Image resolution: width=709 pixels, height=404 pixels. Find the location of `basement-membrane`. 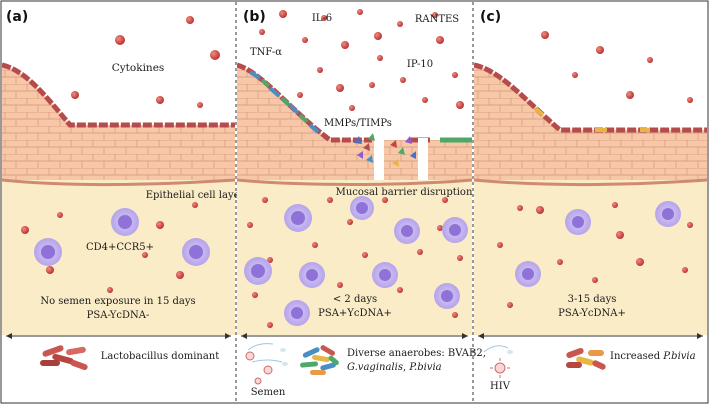

basement-membrane is located at coordinates (118, 182).